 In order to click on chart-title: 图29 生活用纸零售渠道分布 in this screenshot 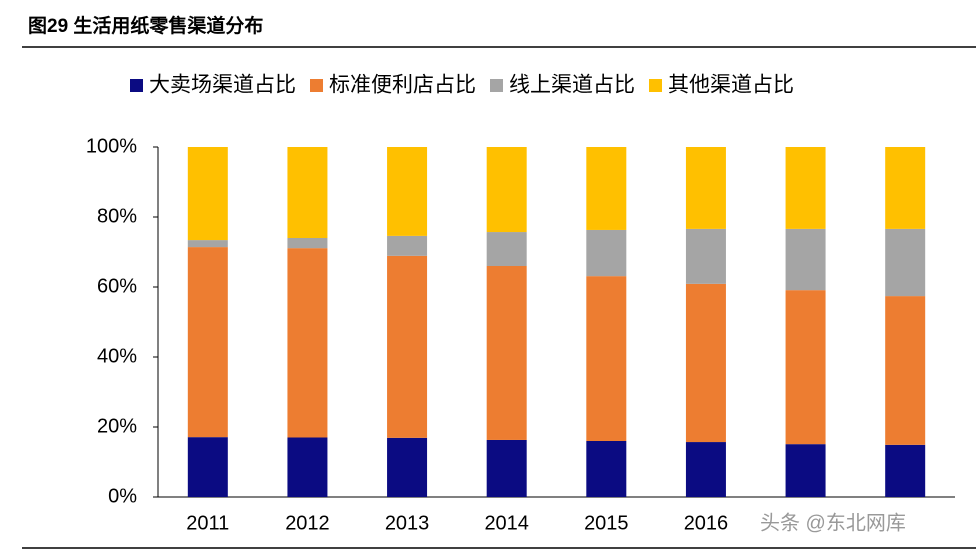, I will do `click(145, 25)`.